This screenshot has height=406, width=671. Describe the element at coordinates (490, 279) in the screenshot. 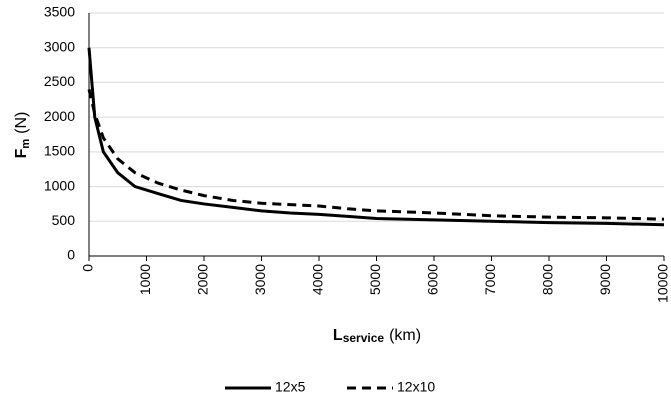

I see `x-tick-label: 7000` at that location.